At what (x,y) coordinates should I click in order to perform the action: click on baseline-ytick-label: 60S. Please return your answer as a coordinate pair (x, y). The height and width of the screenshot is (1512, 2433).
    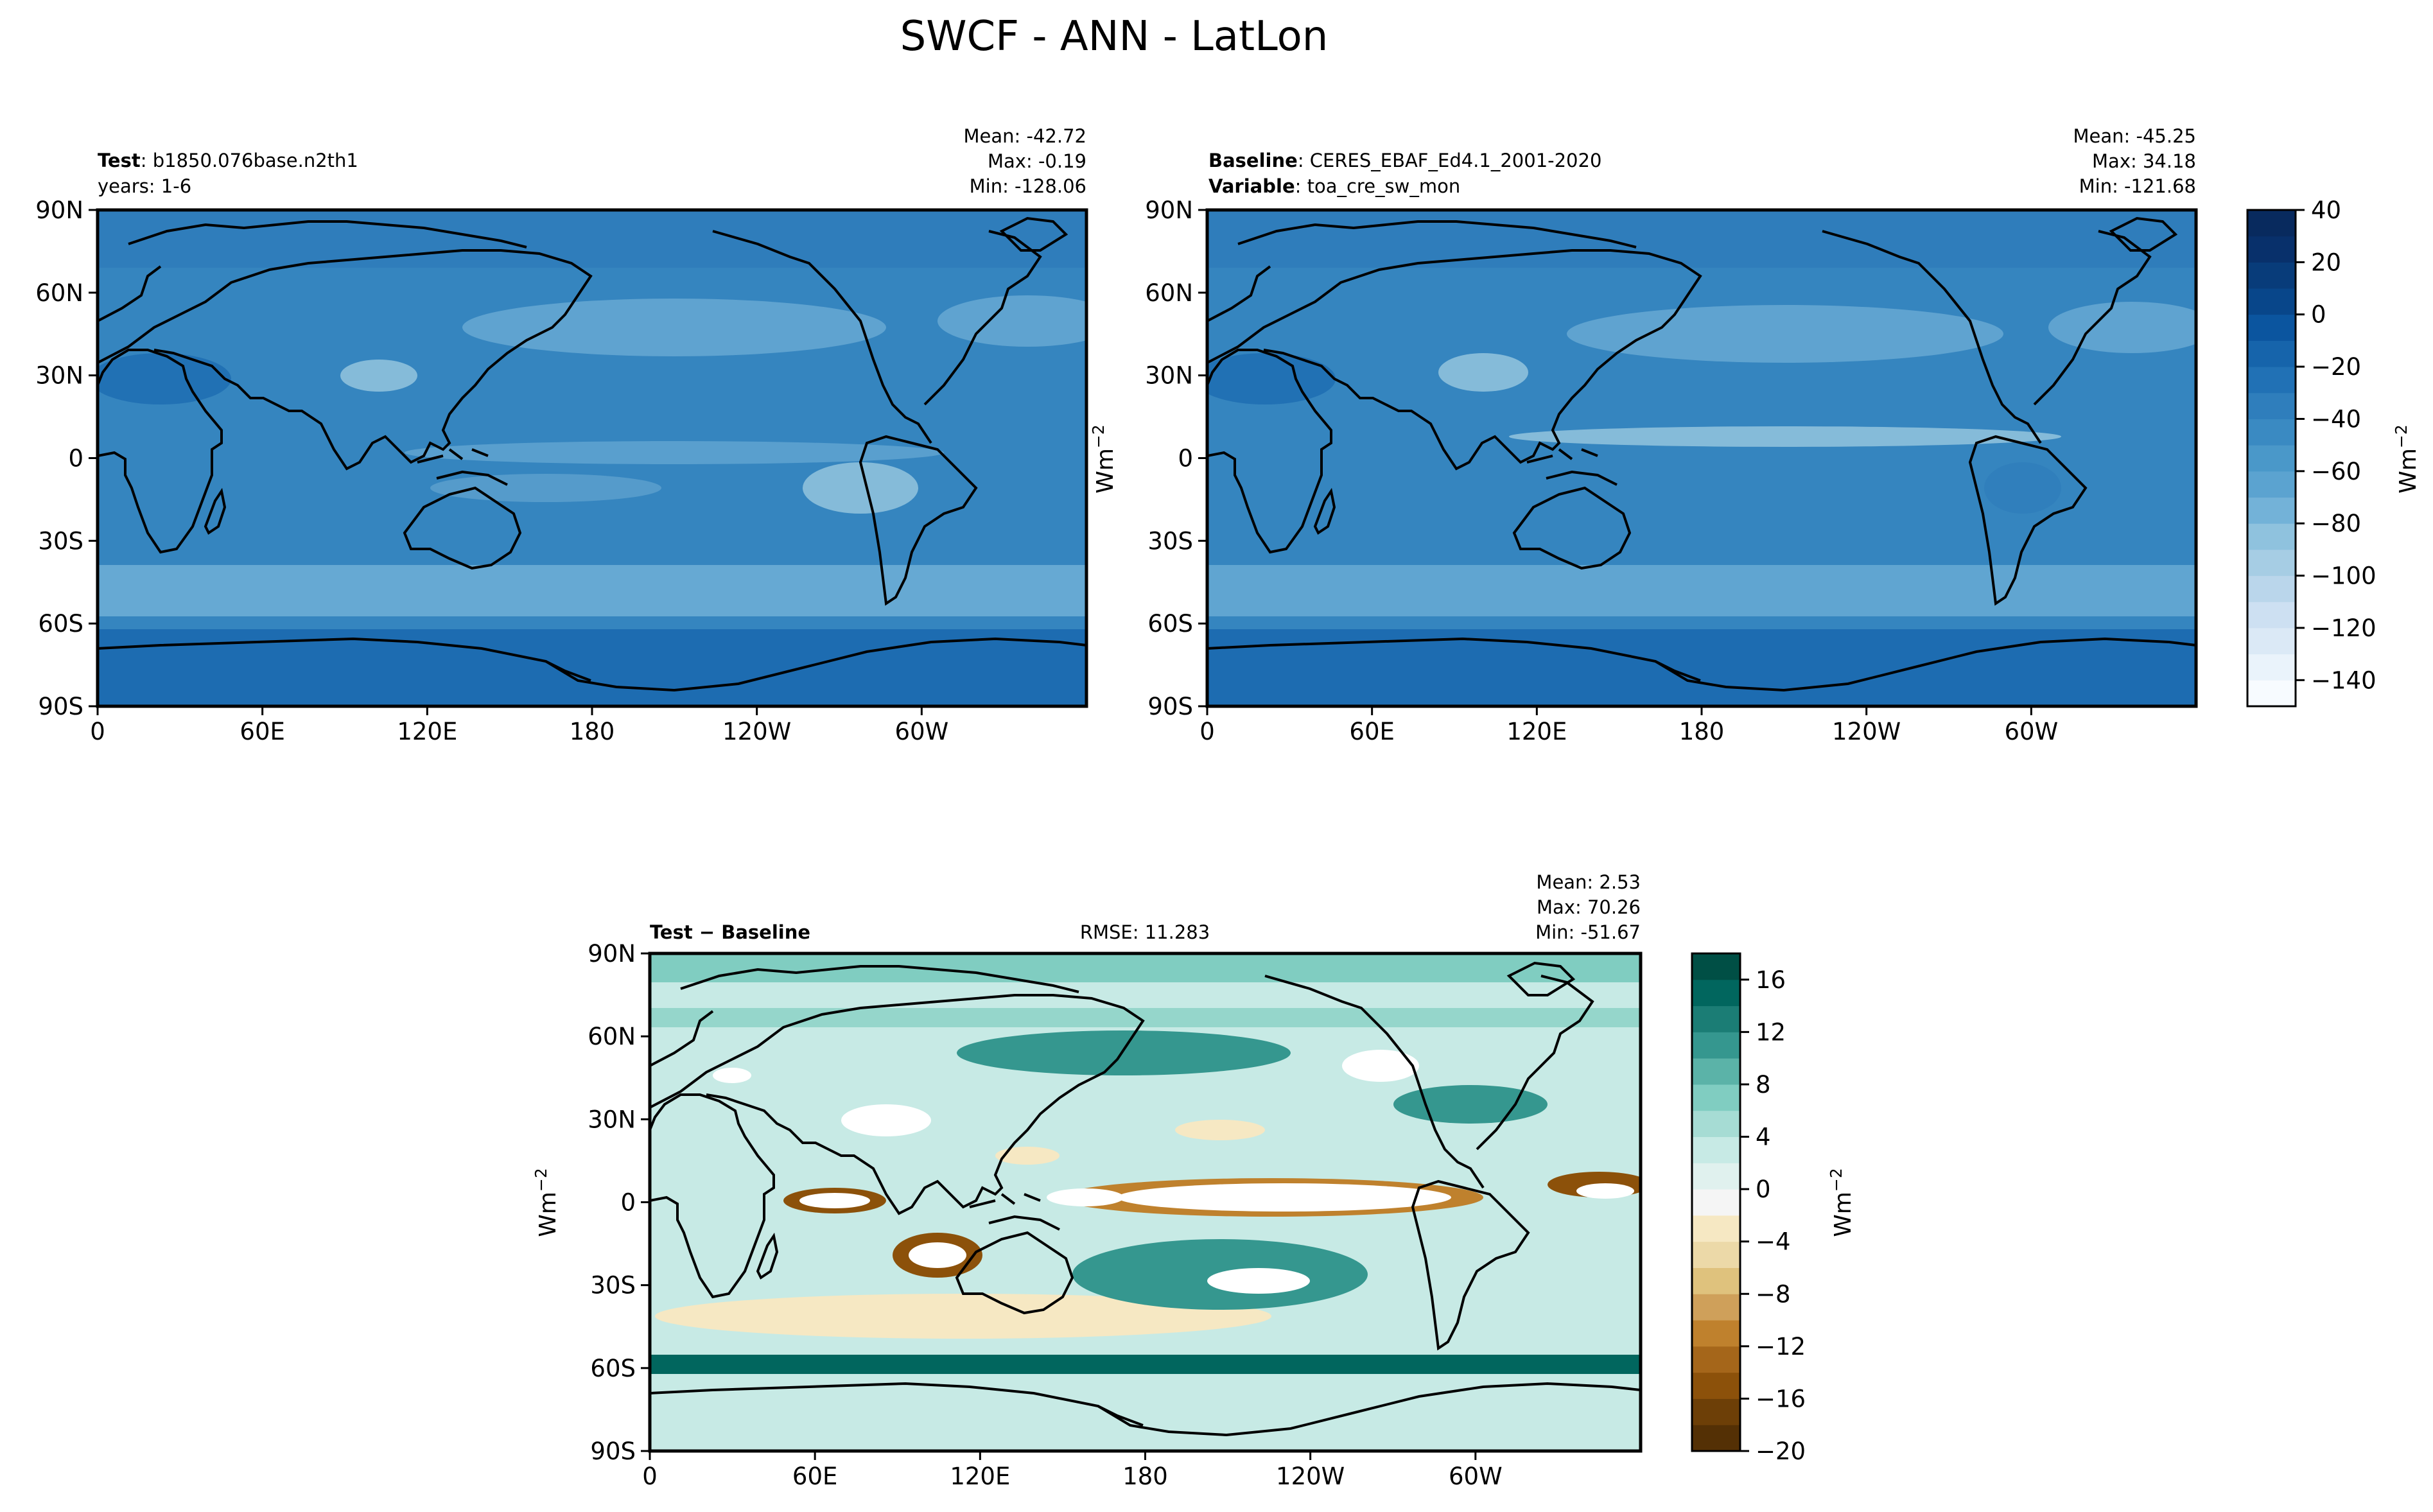
    Looking at the image, I should click on (1170, 624).